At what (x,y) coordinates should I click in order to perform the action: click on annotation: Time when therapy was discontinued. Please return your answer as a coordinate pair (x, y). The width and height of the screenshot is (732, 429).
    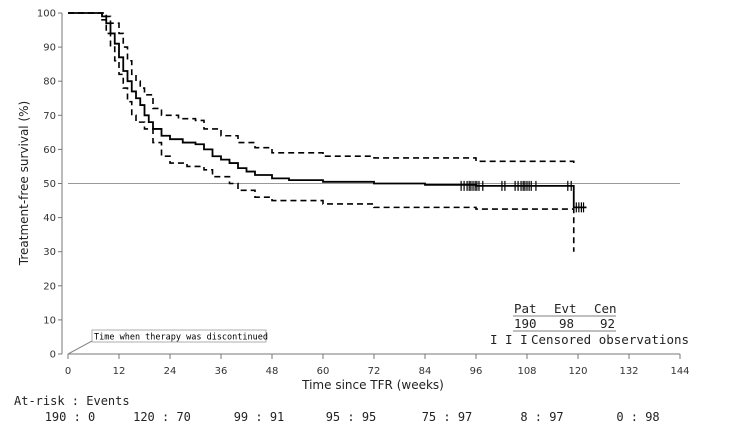
    Looking at the image, I should click on (167, 342).